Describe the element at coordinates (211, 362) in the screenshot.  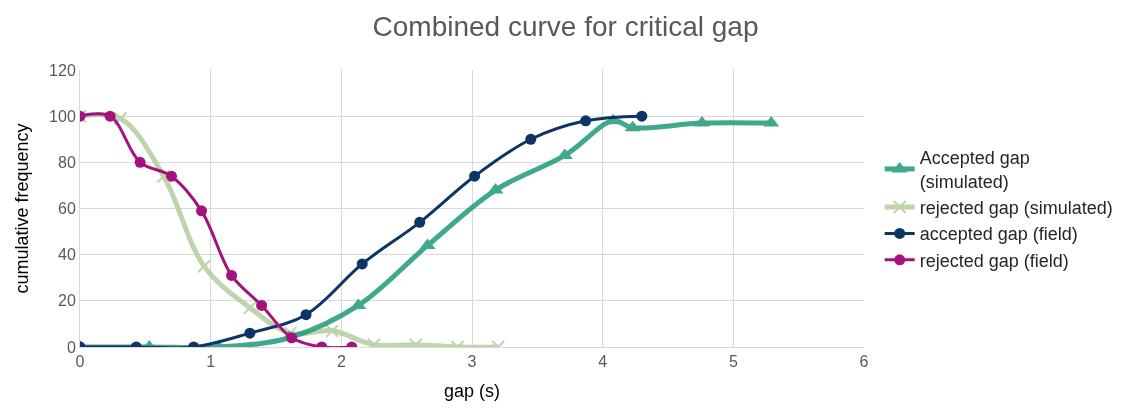
I see `x-tick-label: 1` at that location.